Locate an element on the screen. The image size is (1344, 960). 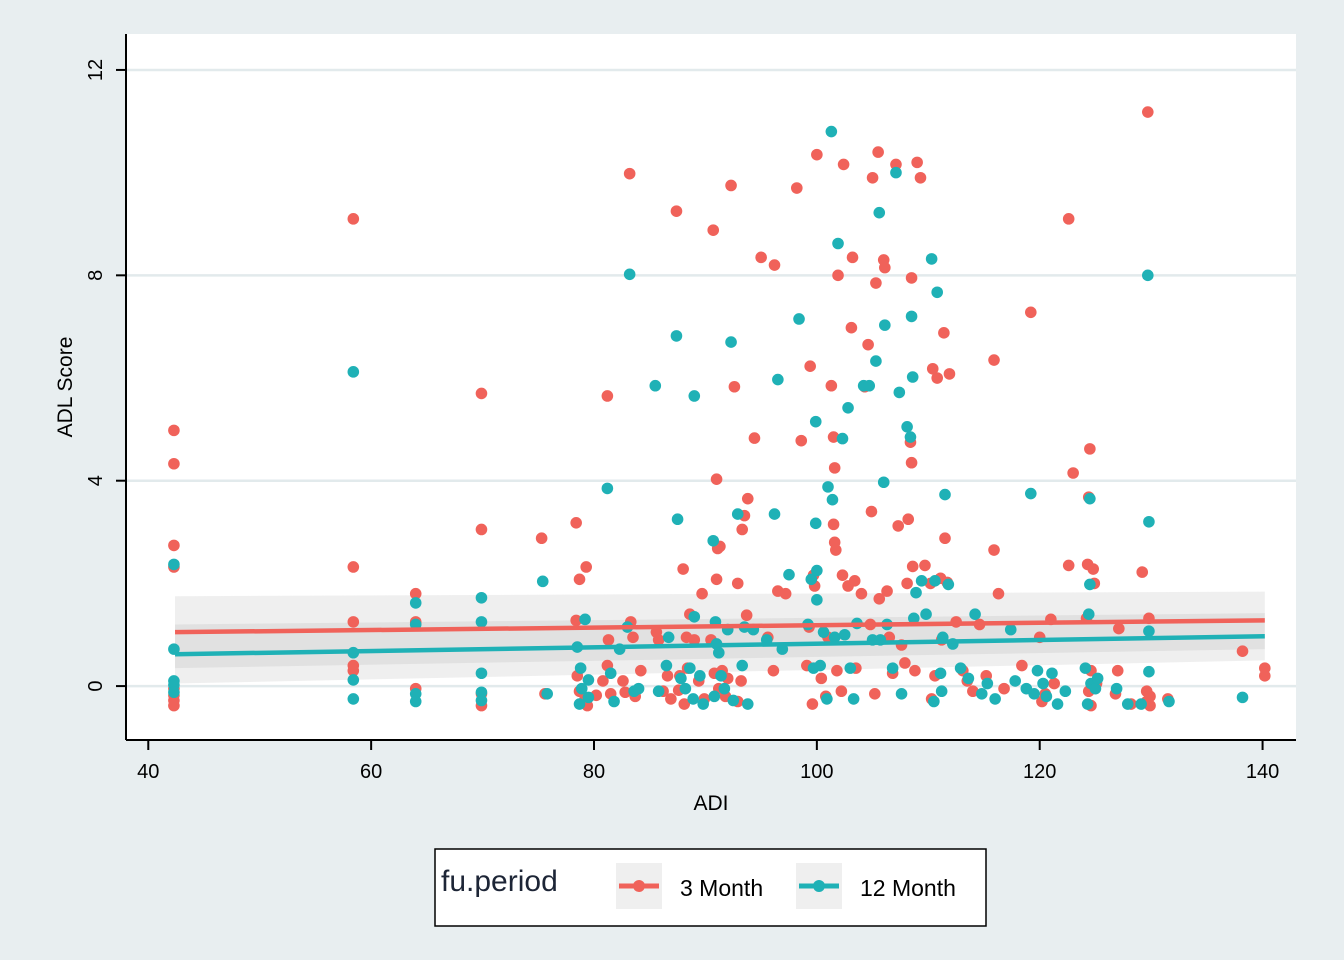
legend-label-3-month: 3 Month is located at coordinates (721, 888).